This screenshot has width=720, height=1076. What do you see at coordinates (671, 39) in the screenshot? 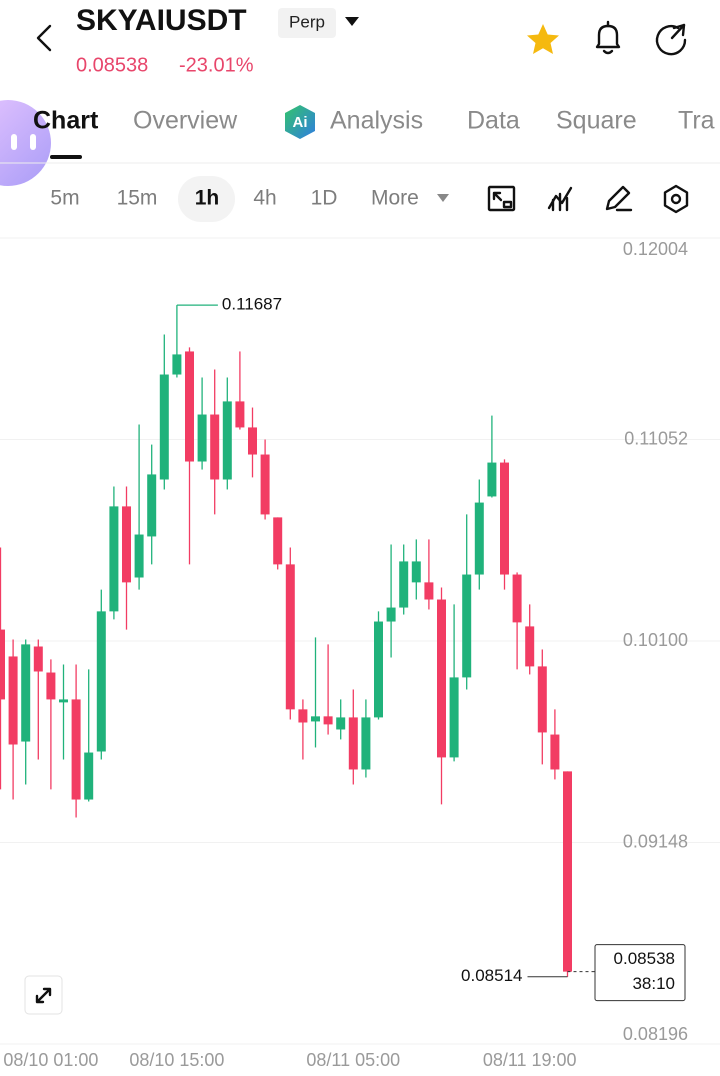
I see `share` at bounding box center [671, 39].